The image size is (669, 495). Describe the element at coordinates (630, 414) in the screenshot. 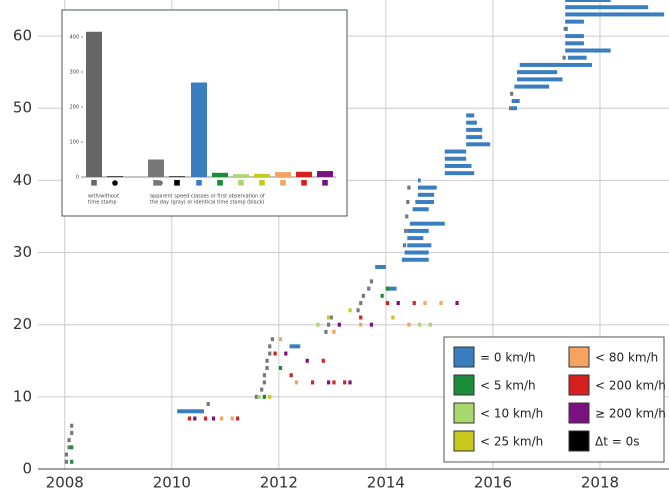

I see `legend-label: ≥ 200 km/h` at that location.